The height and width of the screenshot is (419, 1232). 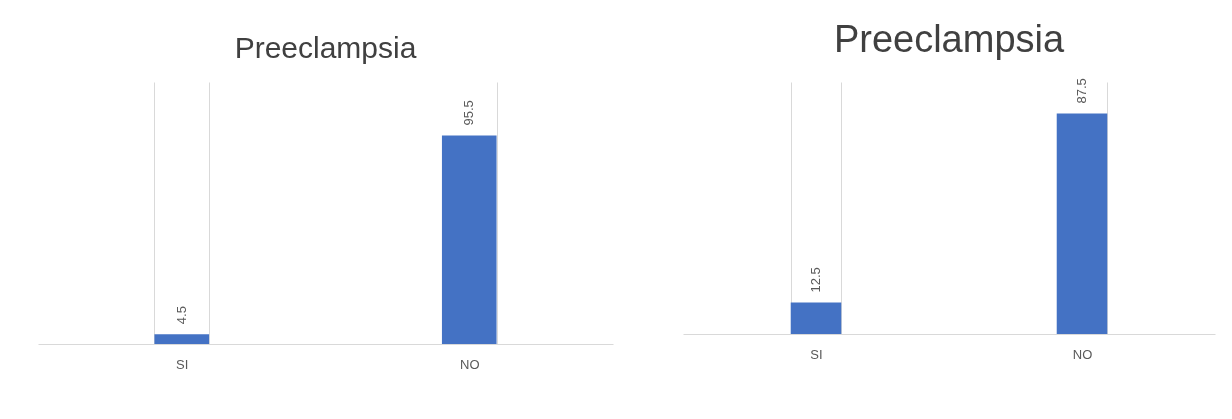 I want to click on data-label: 12.5, so click(x=815, y=280).